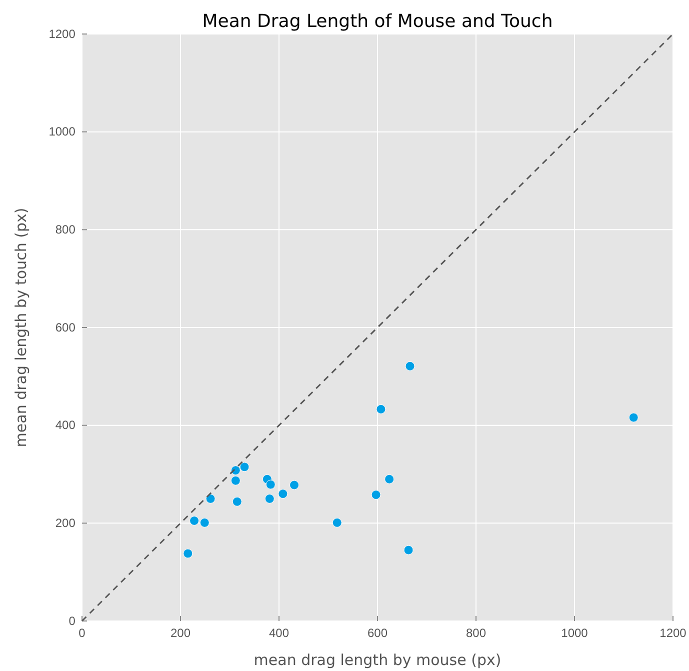 This screenshot has width=689, height=671. I want to click on chart-title: Mean Drag Length of Mouse and Touch, so click(377, 21).